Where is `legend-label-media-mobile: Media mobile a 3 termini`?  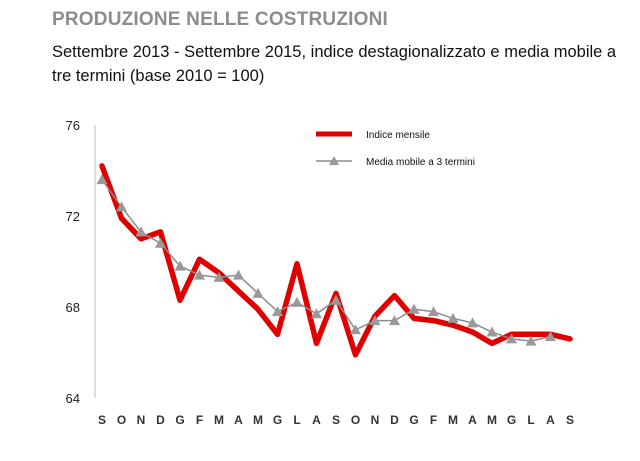
legend-label-media-mobile: Media mobile a 3 termini is located at coordinates (420, 162).